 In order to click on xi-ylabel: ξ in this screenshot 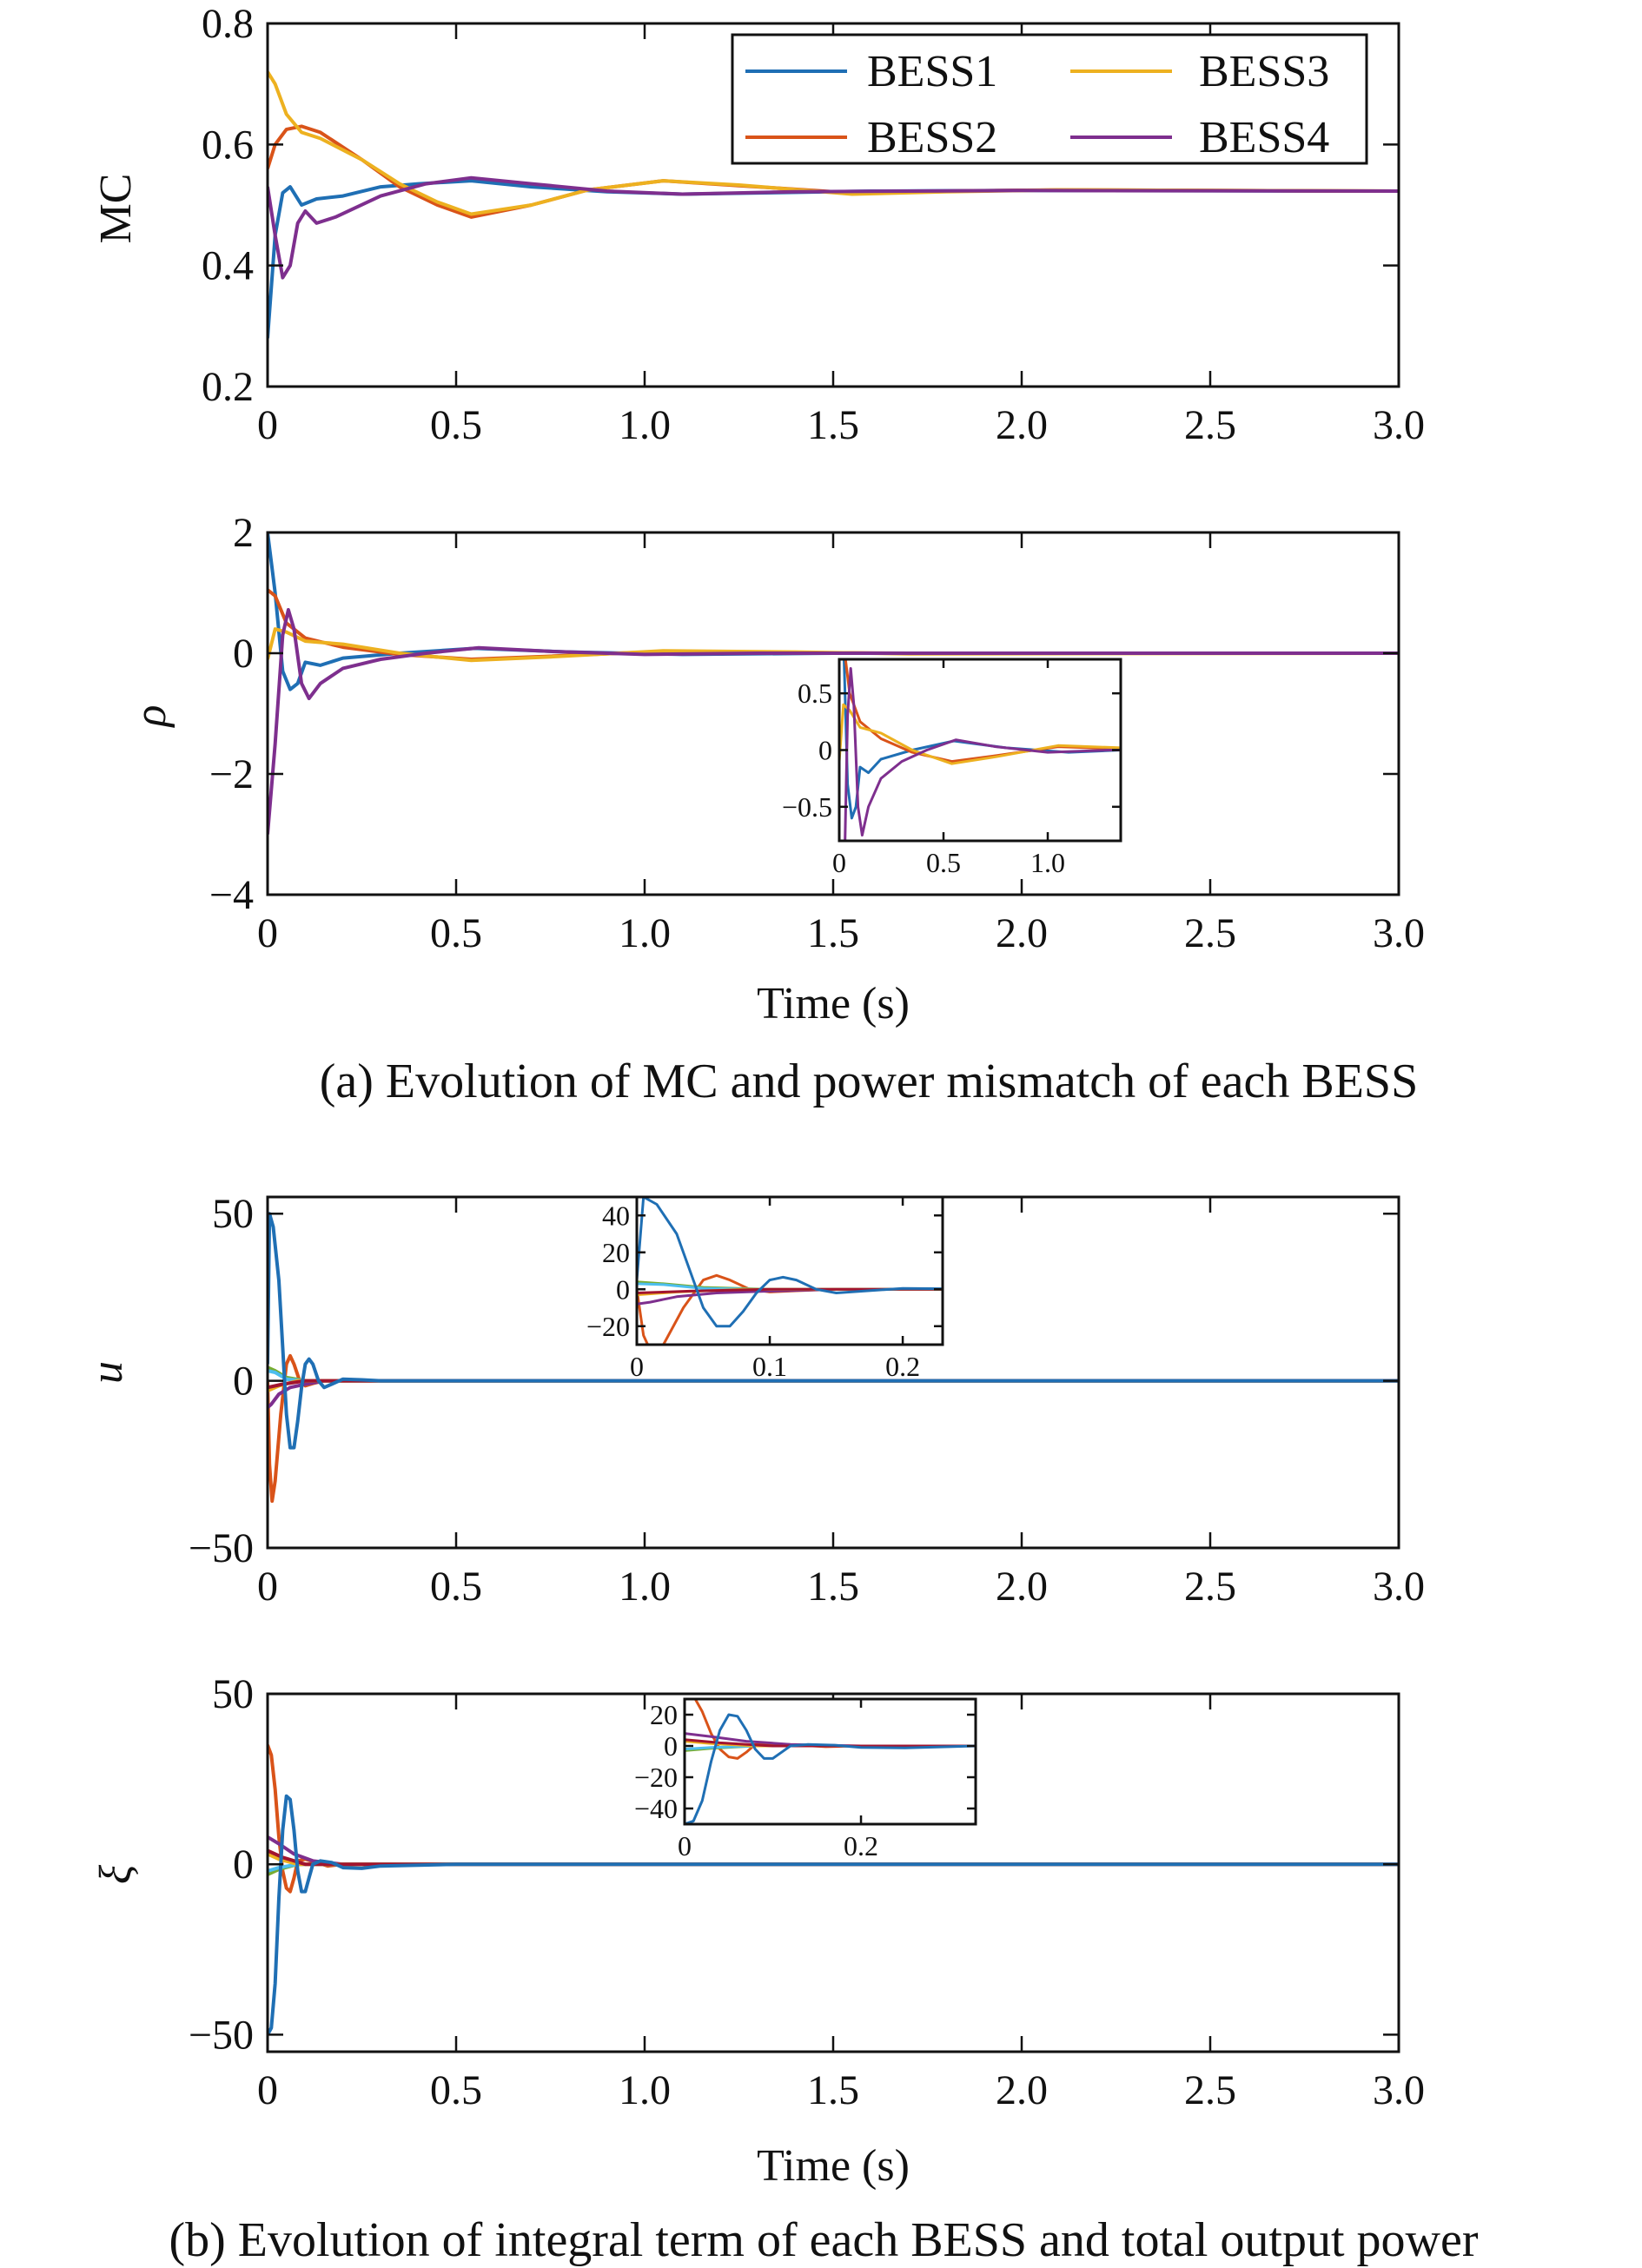, I will do `click(116, 1874)`.